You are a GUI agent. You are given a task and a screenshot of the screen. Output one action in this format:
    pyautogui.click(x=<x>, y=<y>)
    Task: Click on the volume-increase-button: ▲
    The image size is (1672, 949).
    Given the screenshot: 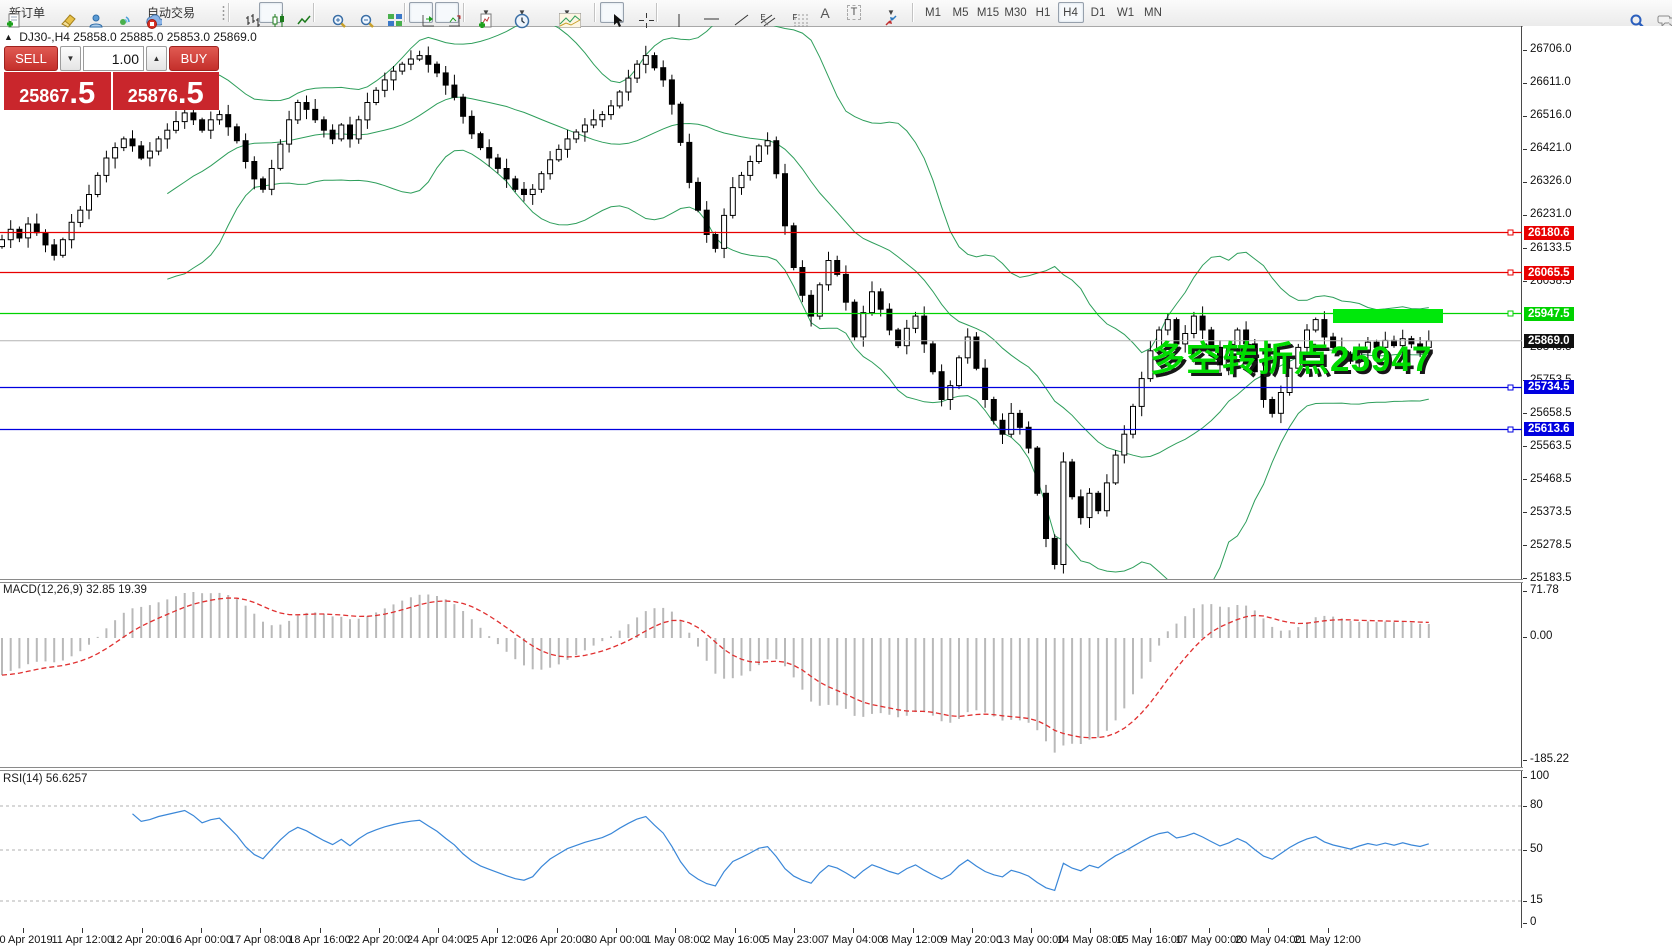 What is the action you would take?
    pyautogui.click(x=156, y=58)
    